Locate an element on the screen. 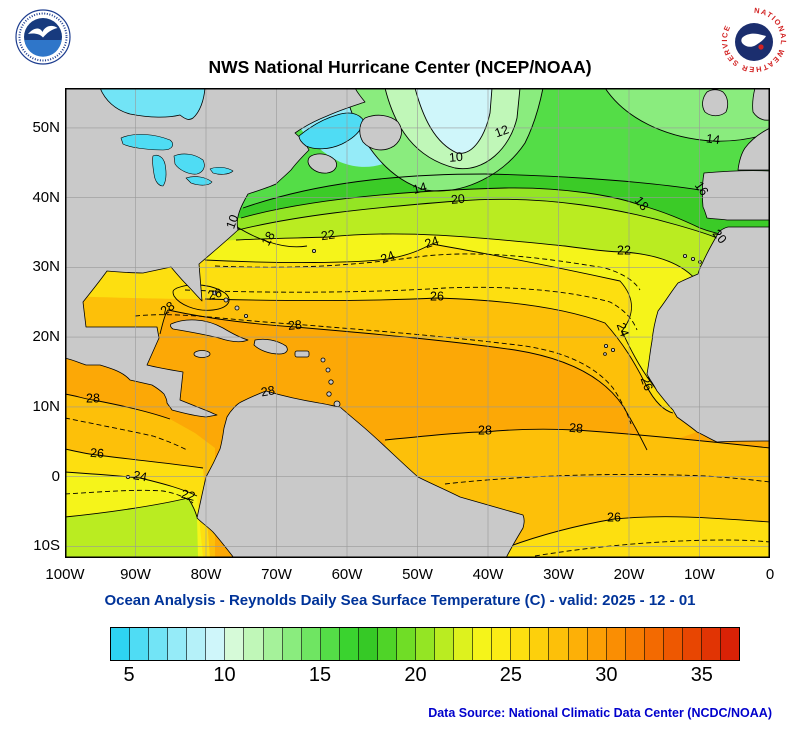  x-axis: 100W 90W 80W 70W 60W 50W 40W 30W 20W 10W 0 is located at coordinates (409, 576).